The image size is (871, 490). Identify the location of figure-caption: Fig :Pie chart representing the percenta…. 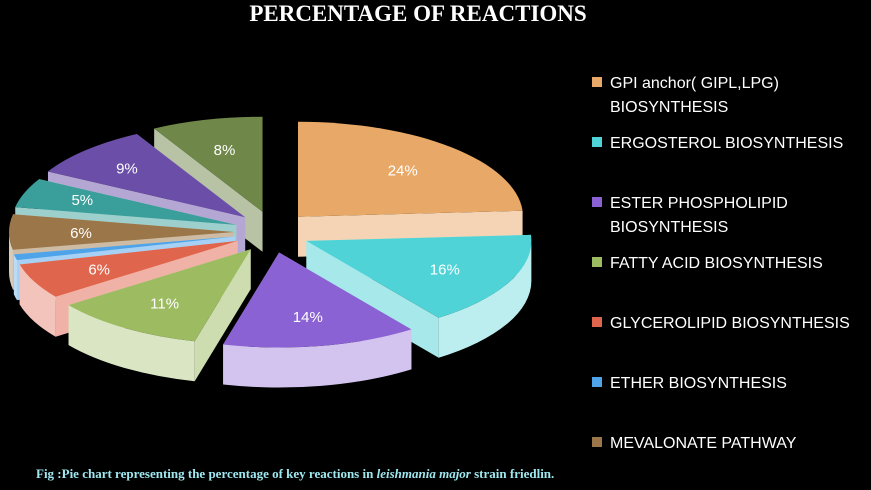
(295, 474).